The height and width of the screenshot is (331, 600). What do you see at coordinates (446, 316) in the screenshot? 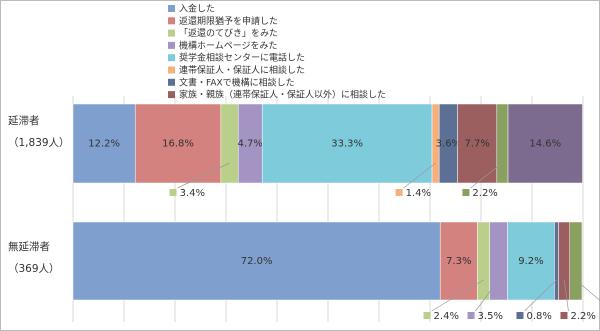
I see `data-label: 2.4%` at bounding box center [446, 316].